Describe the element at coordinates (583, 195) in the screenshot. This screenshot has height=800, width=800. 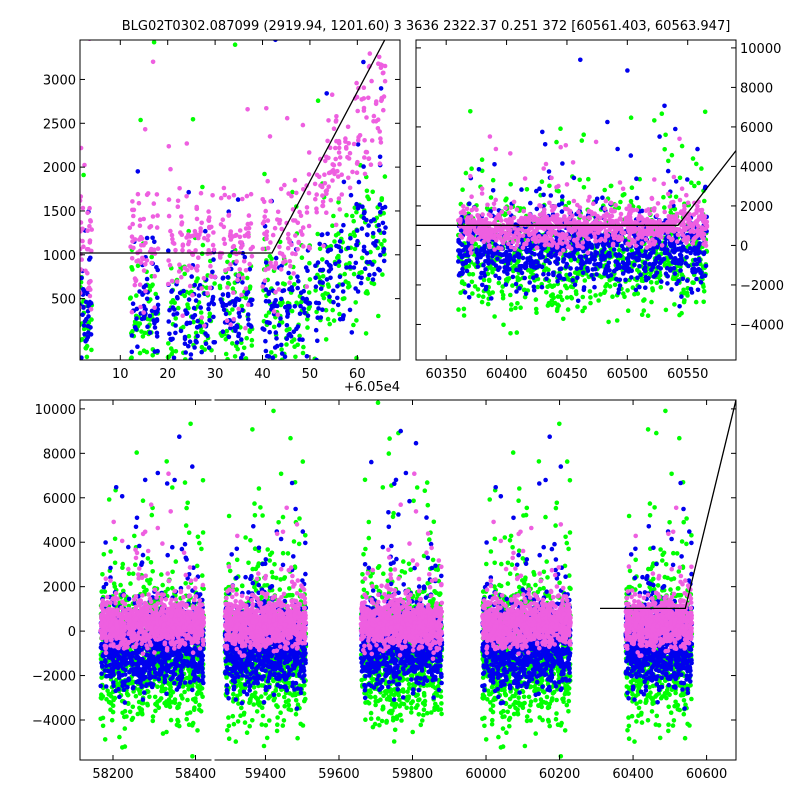
I see `pink-series` at that location.